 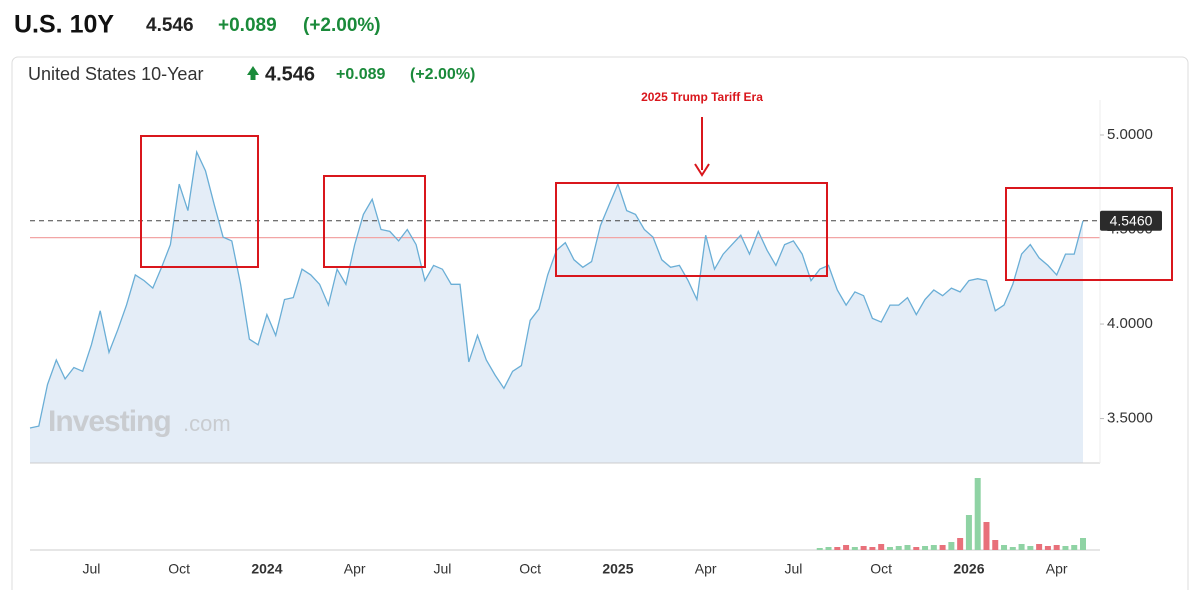 What do you see at coordinates (170, 25) in the screenshot?
I see `header-price: 4.546` at bounding box center [170, 25].